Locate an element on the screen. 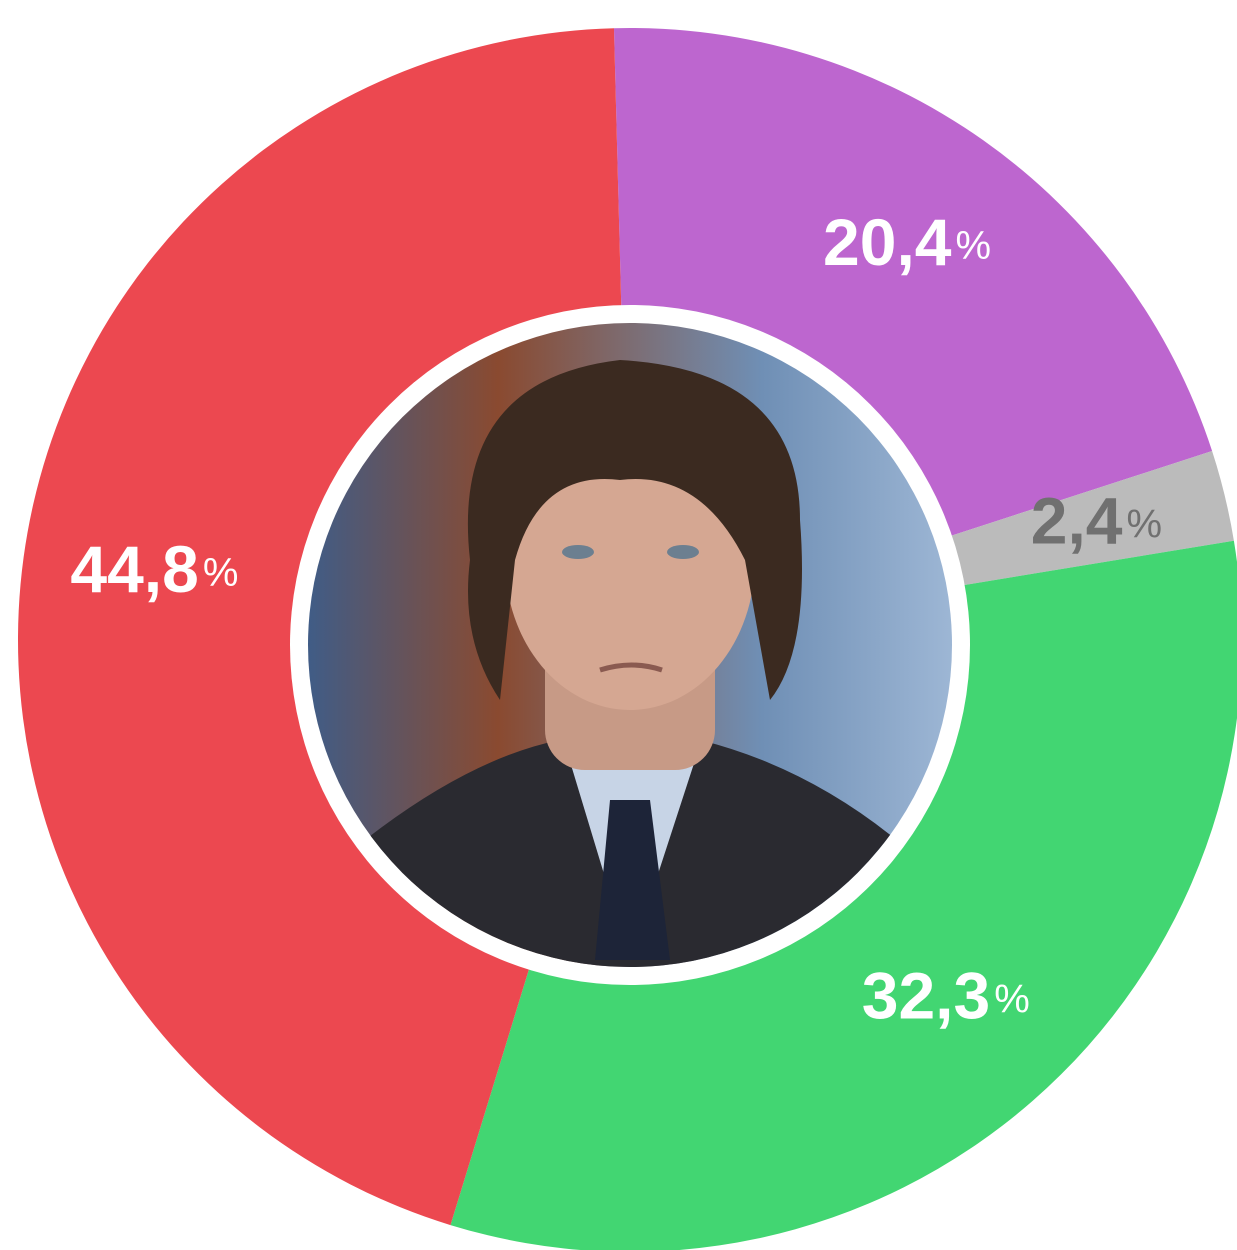  value-label: 32,3% is located at coordinates (946, 996).